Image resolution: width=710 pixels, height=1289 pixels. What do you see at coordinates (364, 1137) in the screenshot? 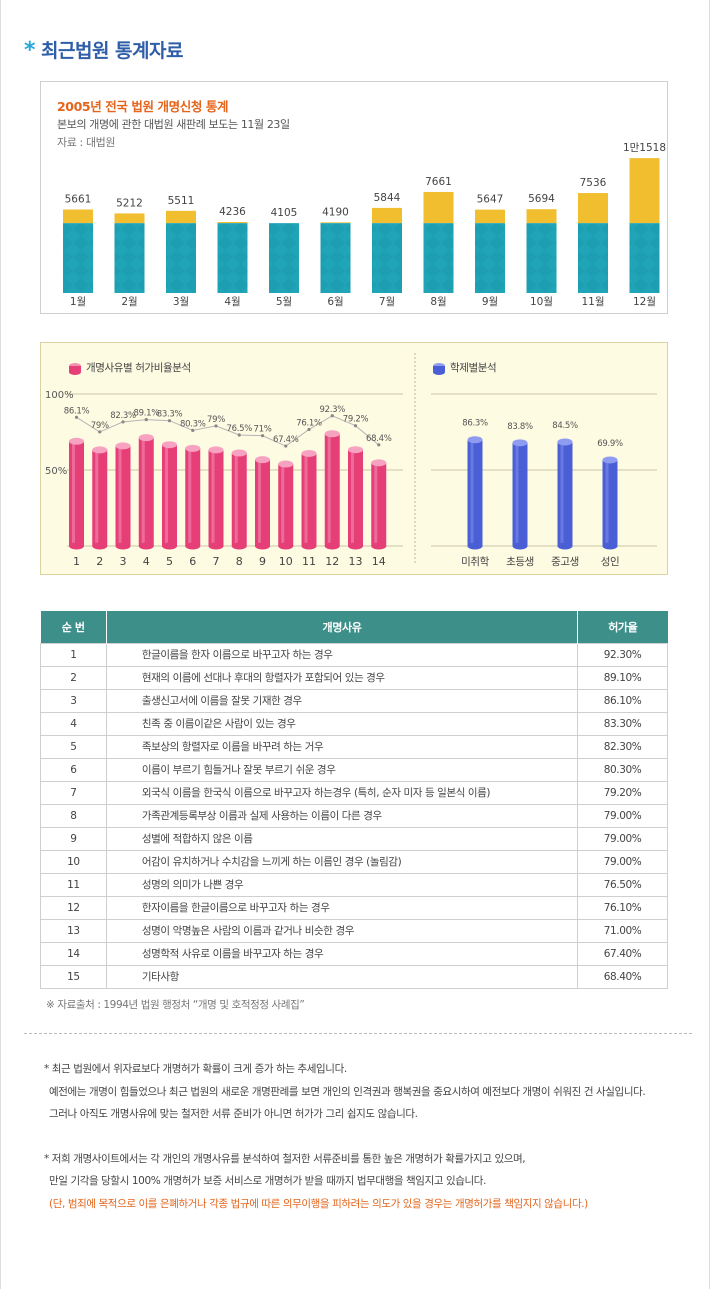
I see `note-gap` at bounding box center [364, 1137].